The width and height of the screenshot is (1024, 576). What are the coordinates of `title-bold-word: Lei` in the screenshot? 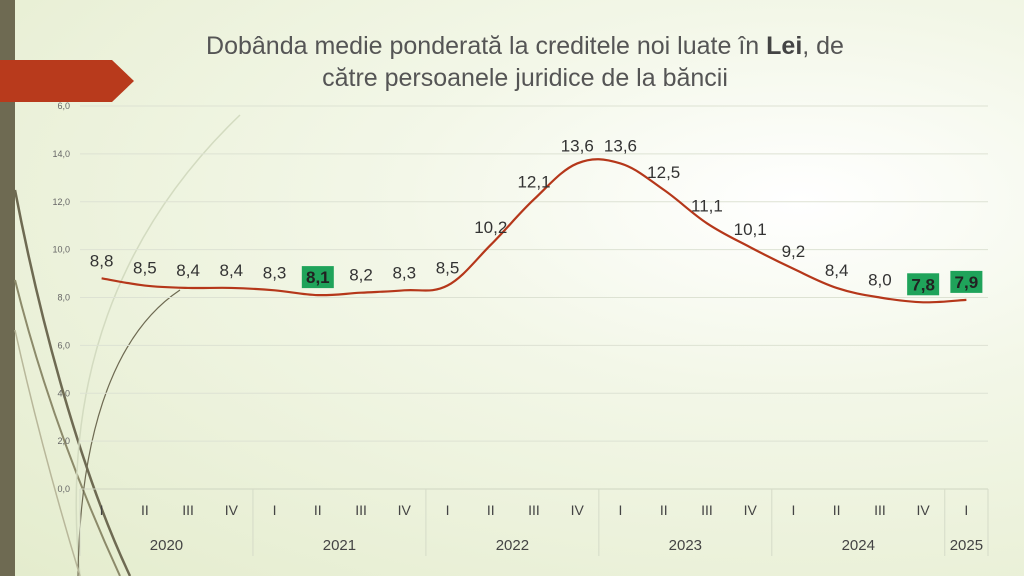 It's located at (784, 46).